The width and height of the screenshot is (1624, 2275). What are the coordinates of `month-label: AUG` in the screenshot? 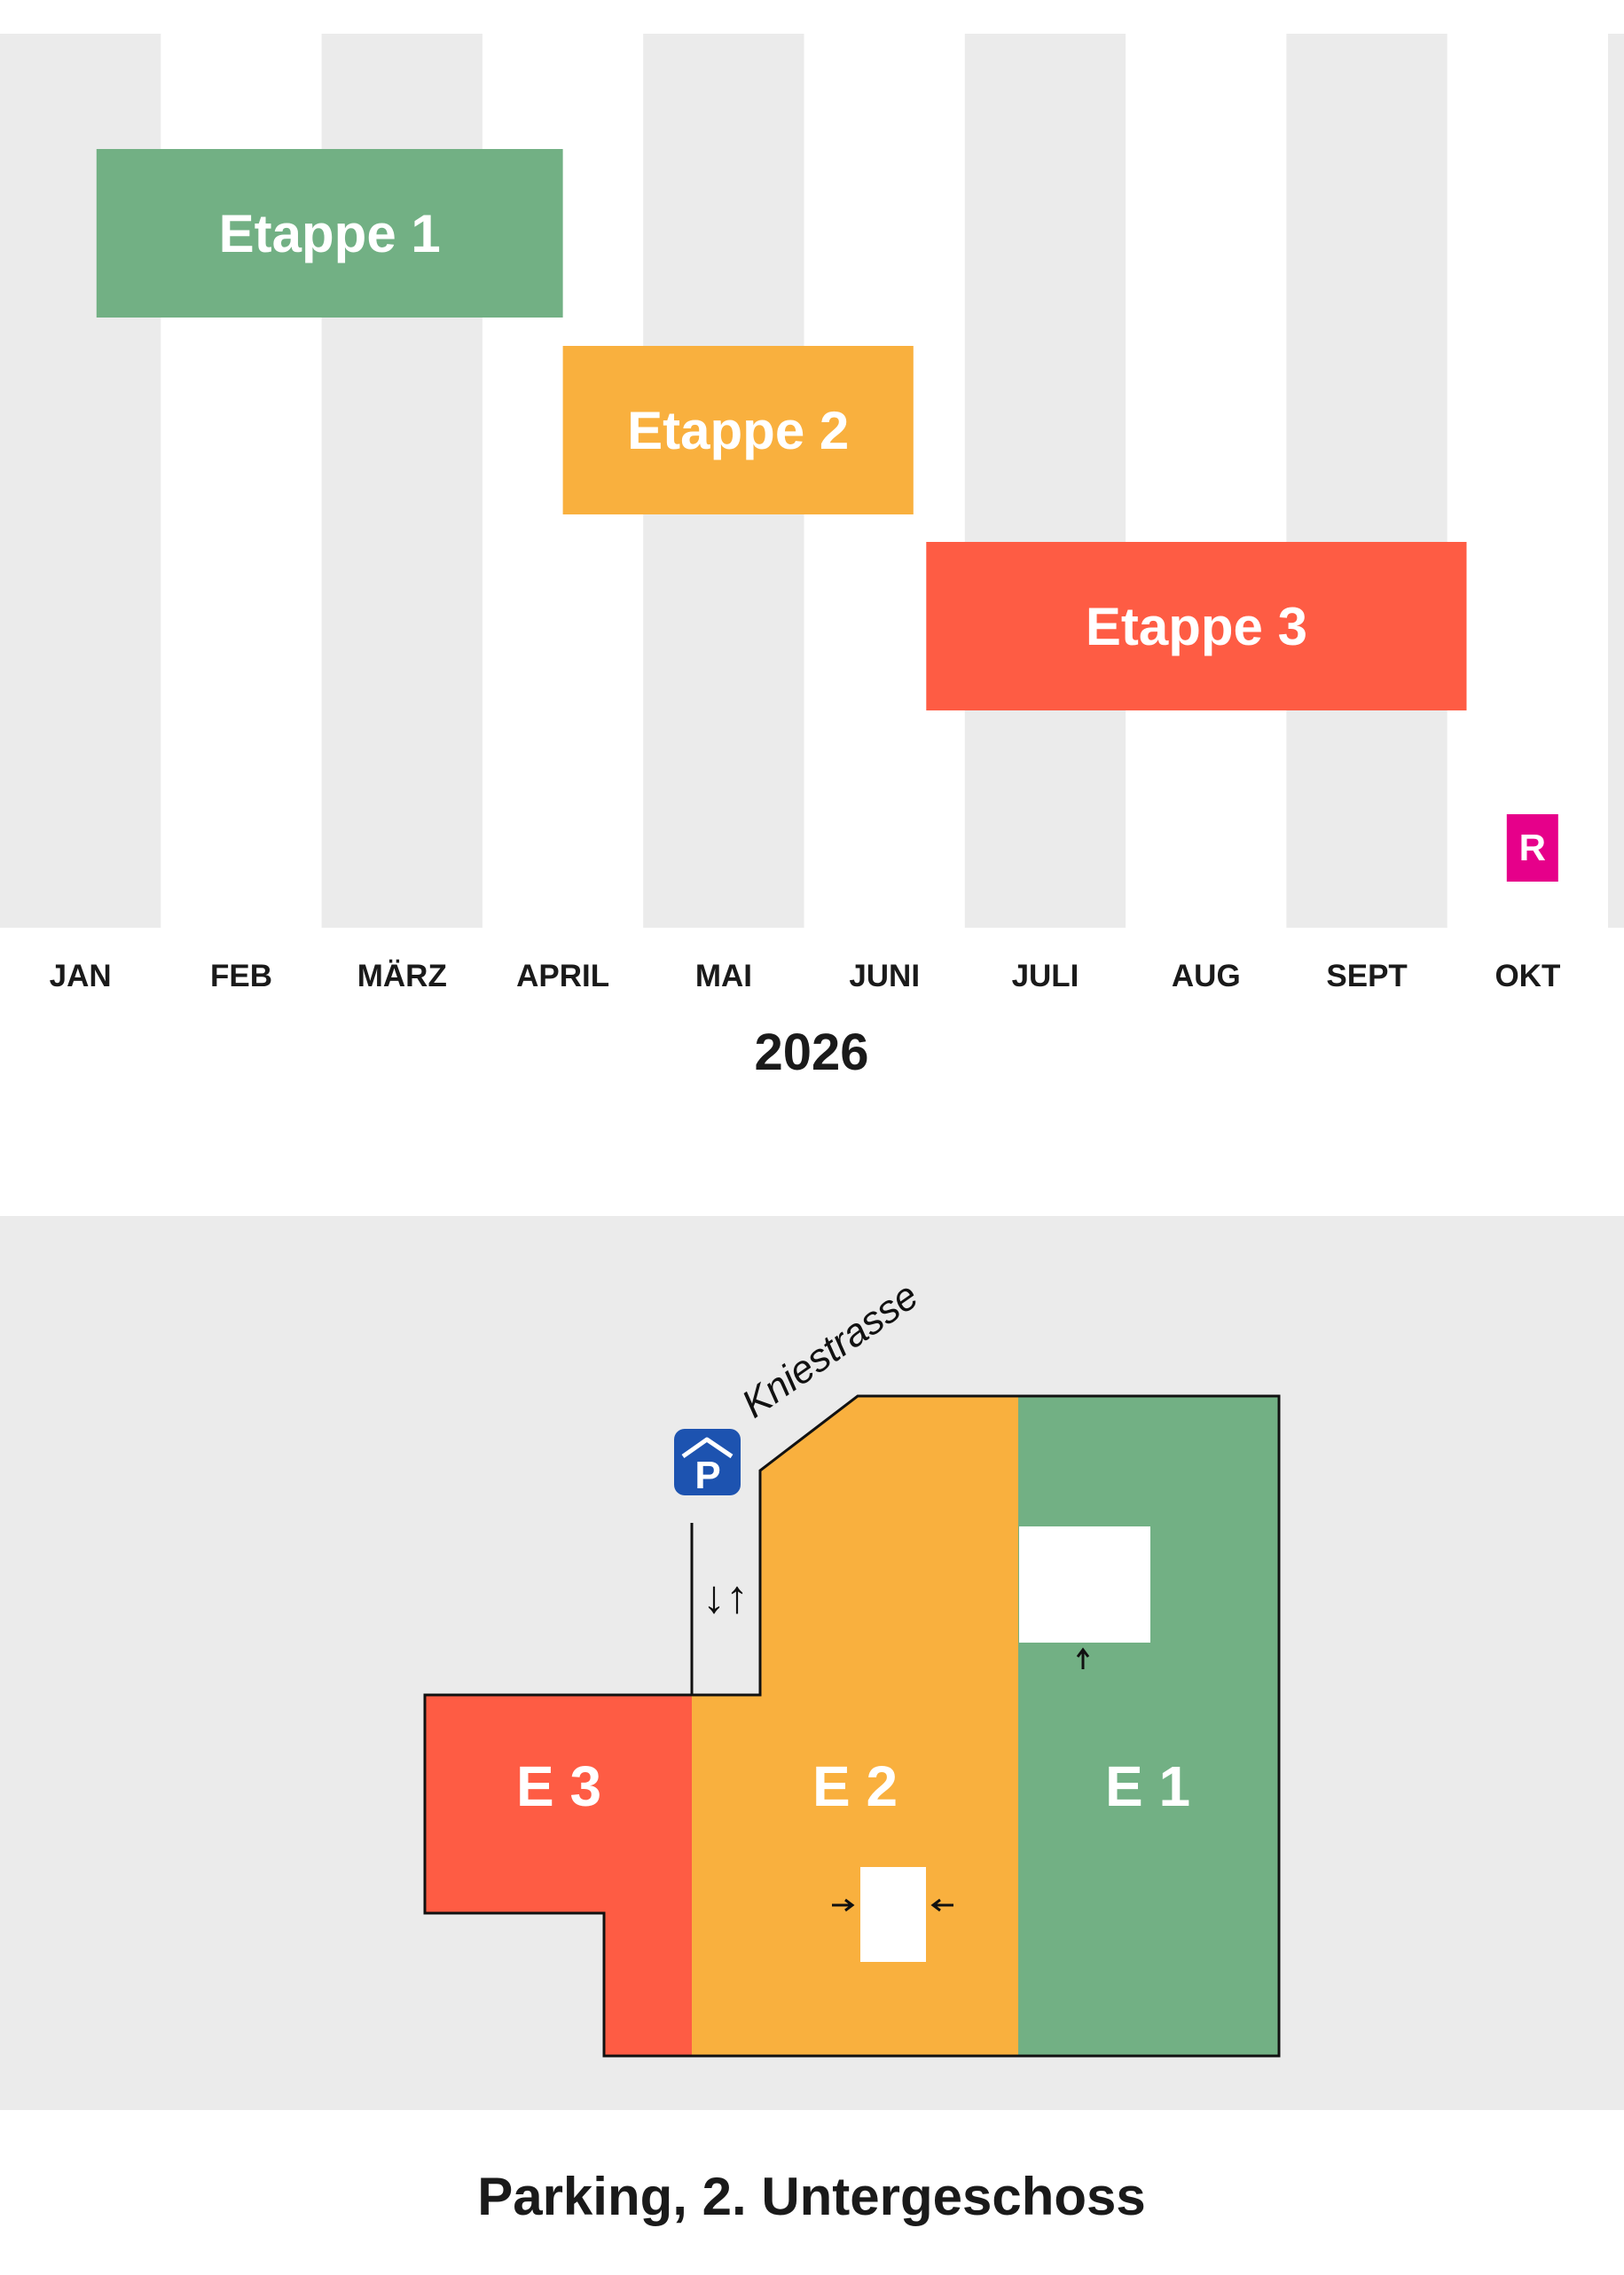 It's located at (1207, 976).